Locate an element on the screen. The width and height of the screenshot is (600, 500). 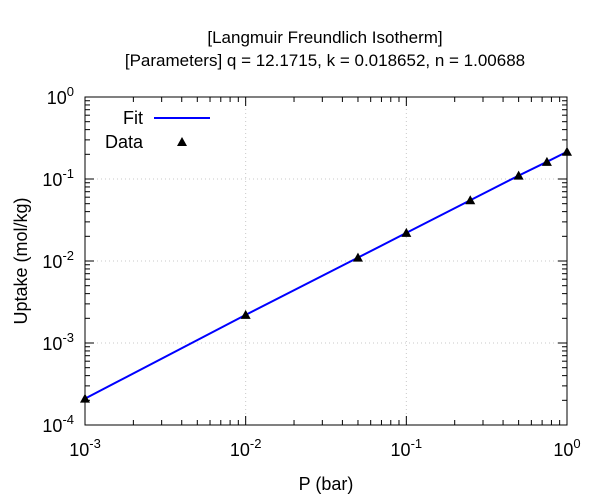
chart-title: [Langmuir Freundlich Isotherm] is located at coordinates (324, 37).